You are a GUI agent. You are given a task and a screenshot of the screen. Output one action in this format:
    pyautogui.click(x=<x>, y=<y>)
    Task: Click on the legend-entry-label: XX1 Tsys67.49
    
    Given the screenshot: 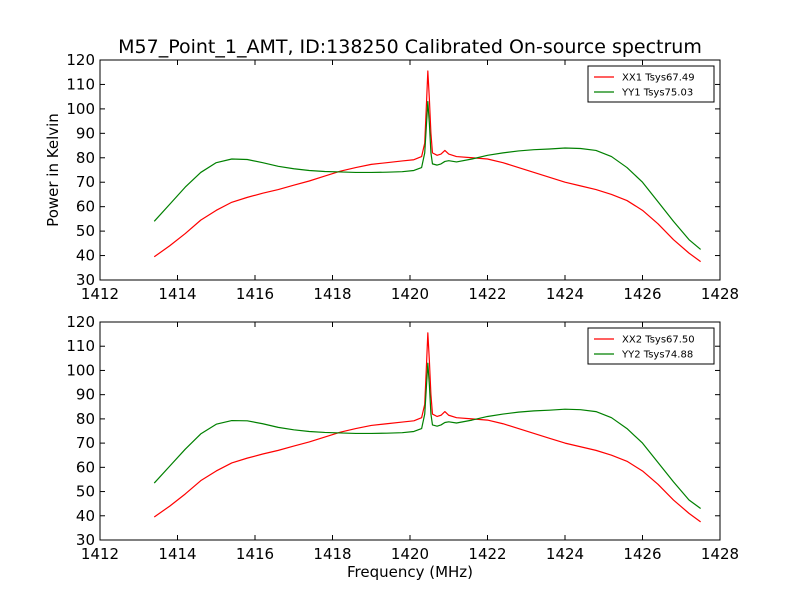 What is the action you would take?
    pyautogui.click(x=658, y=78)
    